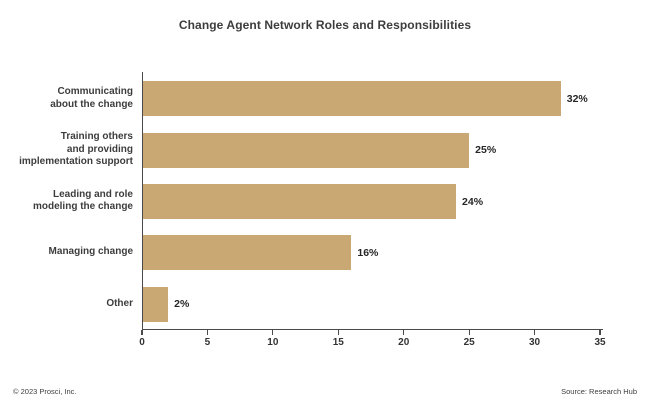 The width and height of the screenshot is (650, 406). I want to click on category-label: Leading and role modeling the change, so click(82, 200).